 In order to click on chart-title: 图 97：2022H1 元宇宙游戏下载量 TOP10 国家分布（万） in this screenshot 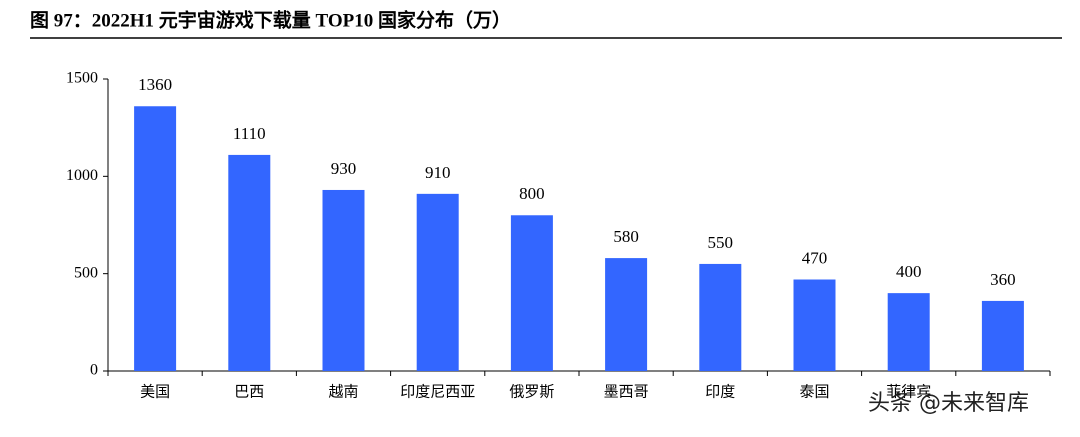, I will do `click(270, 19)`.